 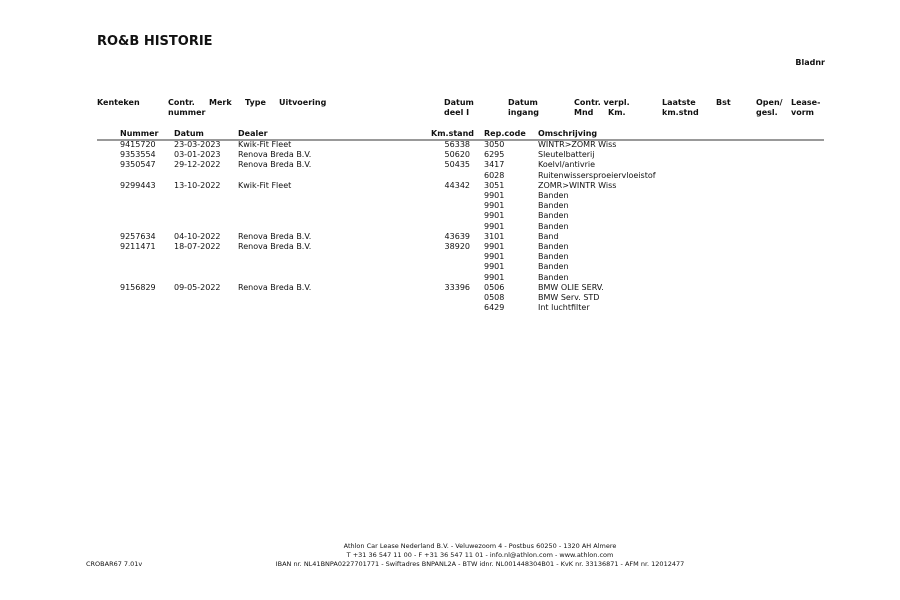 I want to click on cell-datum: 03-01-2023, so click(x=197, y=155).